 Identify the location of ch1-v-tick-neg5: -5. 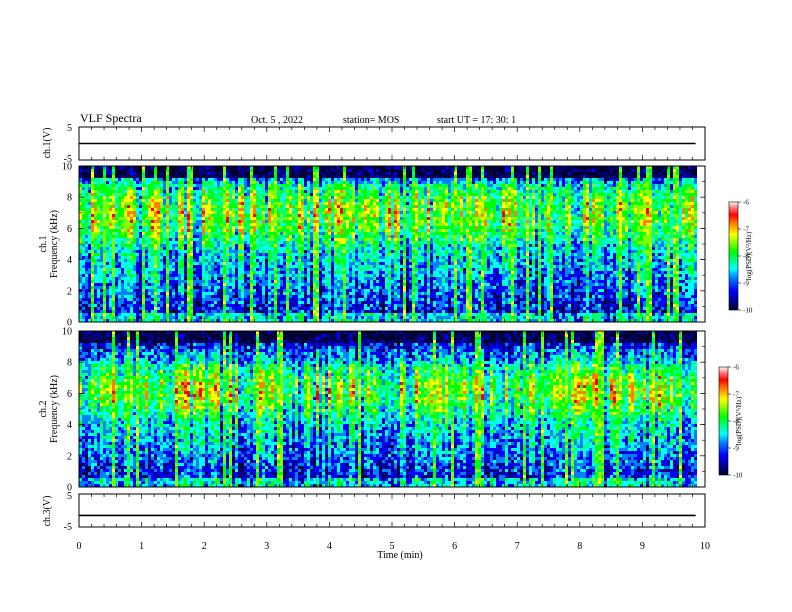
(68, 159).